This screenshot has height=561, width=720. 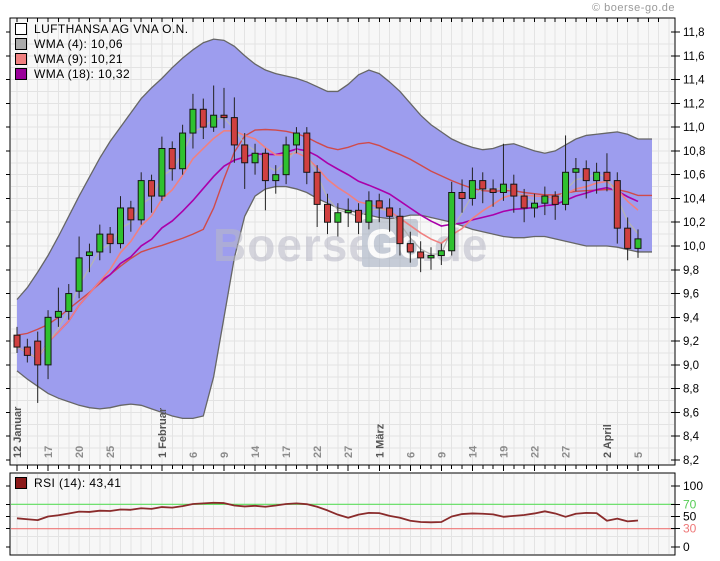 What do you see at coordinates (101, 43) in the screenshot?
I see `legend-item-wma4: WMA (4): 10,06` at bounding box center [101, 43].